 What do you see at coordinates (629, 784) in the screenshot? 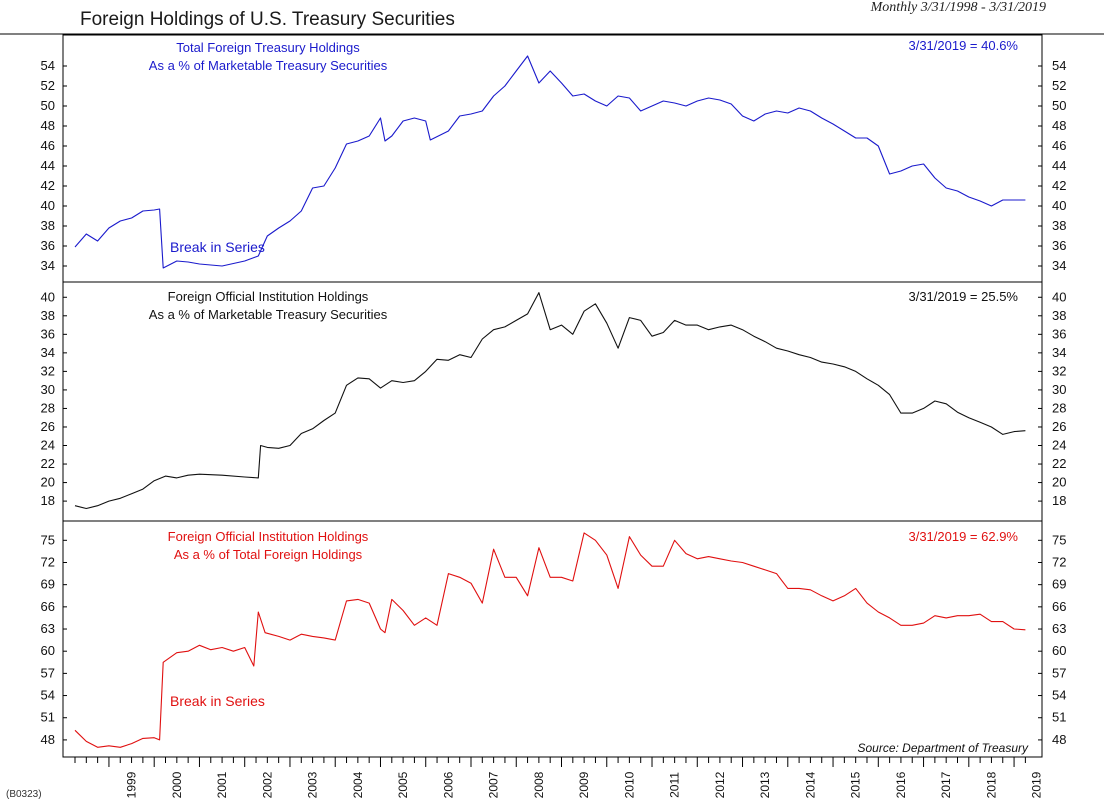
I see `x-tick-label: 2010` at bounding box center [629, 784].